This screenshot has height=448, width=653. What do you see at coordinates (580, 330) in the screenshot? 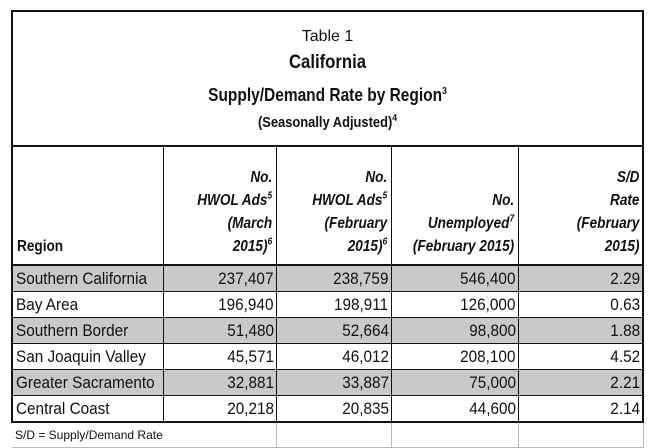
I see `cell-sd-rate: 1.88` at bounding box center [580, 330].